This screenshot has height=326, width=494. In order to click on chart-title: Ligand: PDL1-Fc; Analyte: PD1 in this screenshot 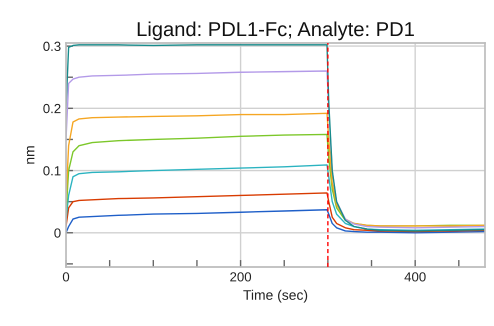, I will do `click(276, 30)`.